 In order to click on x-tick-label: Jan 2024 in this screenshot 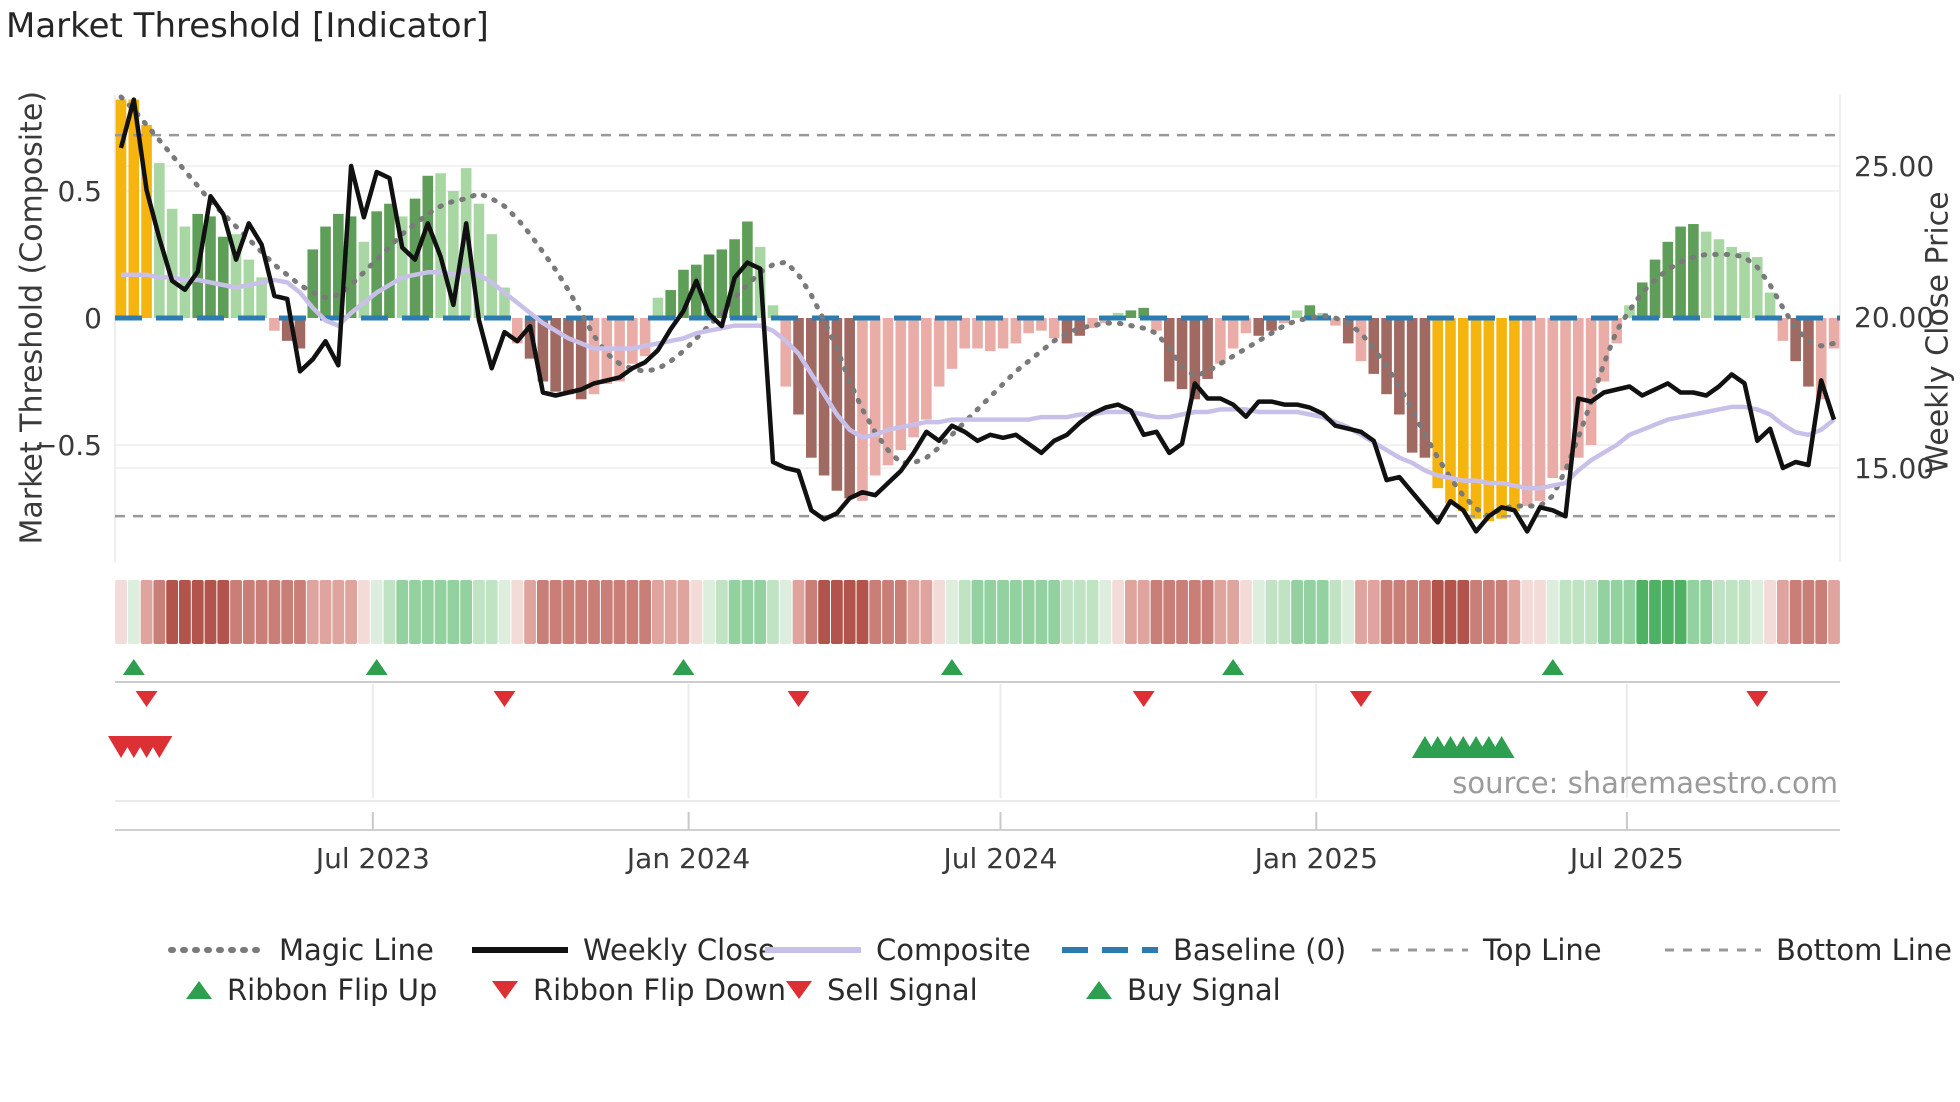, I will do `click(687, 858)`.